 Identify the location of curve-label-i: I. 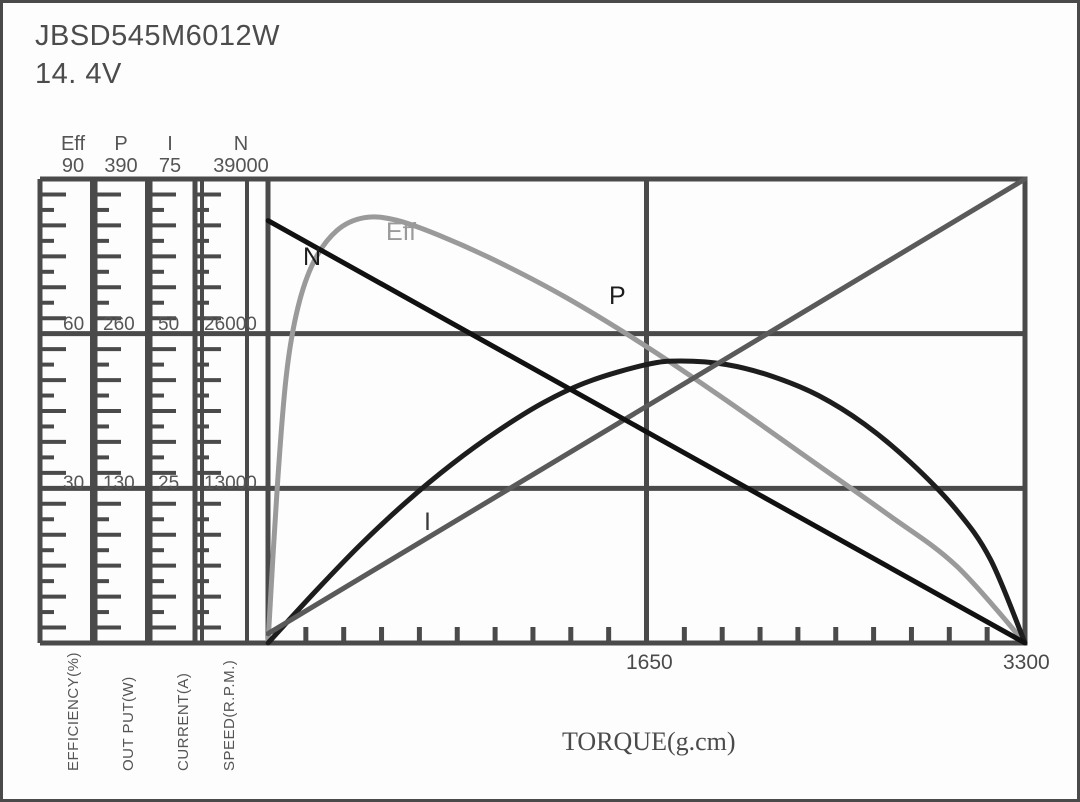
(427, 522).